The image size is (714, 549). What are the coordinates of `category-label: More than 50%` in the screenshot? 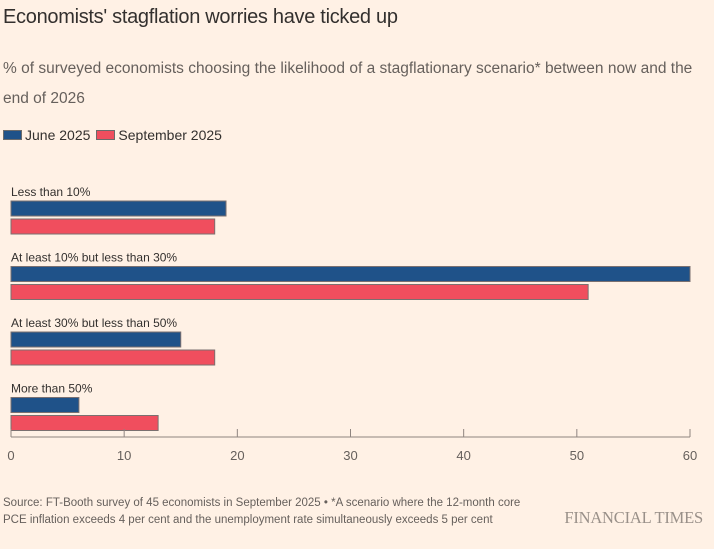 It's located at (52, 389).